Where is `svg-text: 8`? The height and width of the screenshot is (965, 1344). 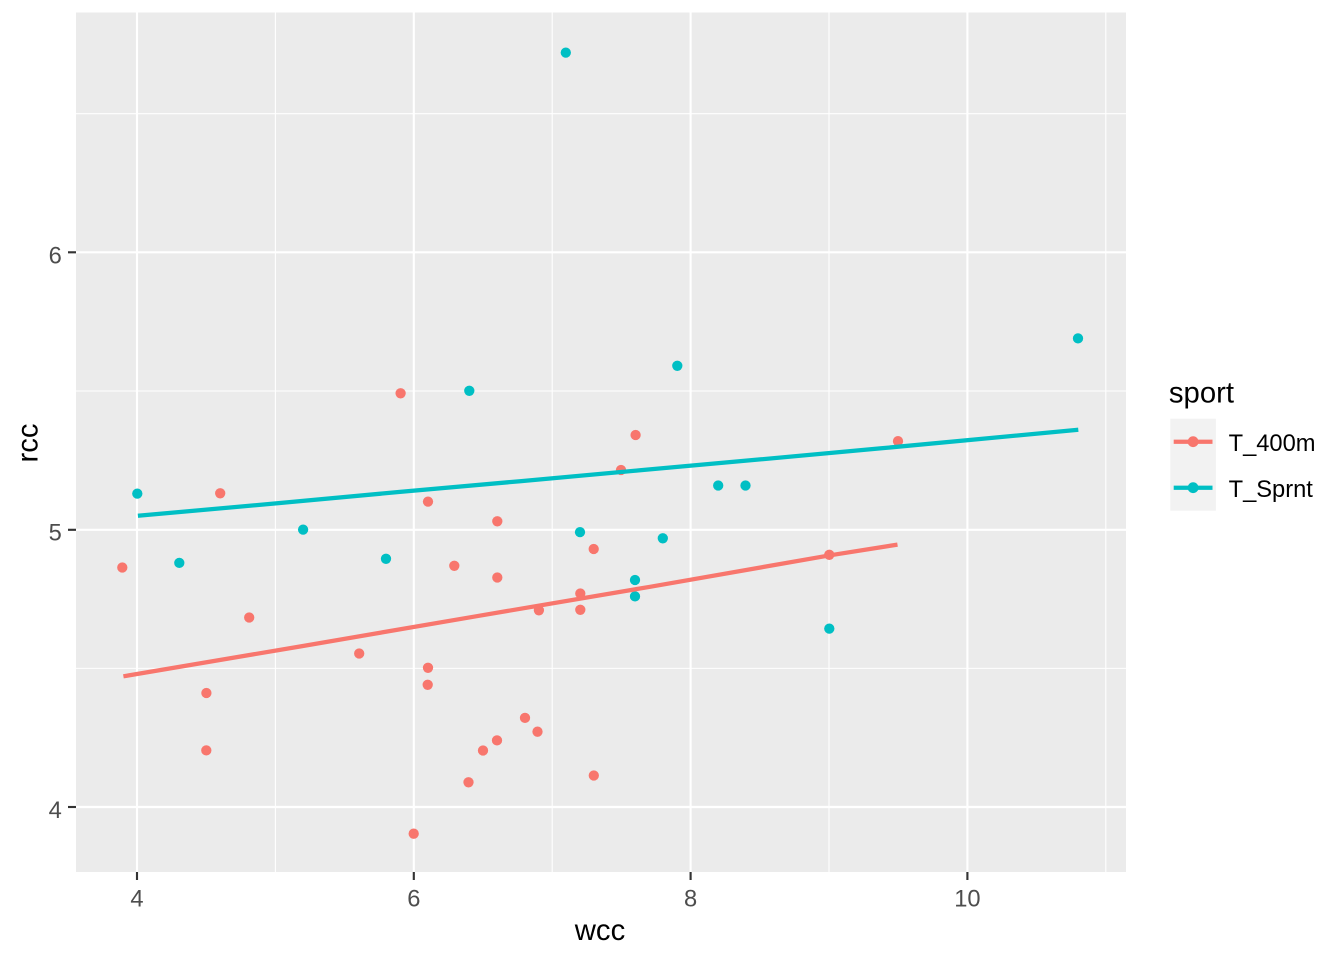 svg-text: 8 is located at coordinates (690, 899).